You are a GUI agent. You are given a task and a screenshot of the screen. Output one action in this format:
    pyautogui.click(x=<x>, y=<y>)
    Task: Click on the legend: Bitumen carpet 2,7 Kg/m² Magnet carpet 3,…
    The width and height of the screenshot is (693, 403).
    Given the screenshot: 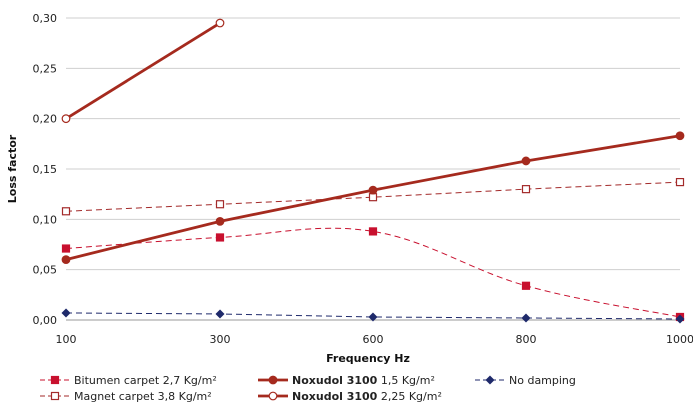 What is the action you would take?
    pyautogui.click(x=308, y=388)
    